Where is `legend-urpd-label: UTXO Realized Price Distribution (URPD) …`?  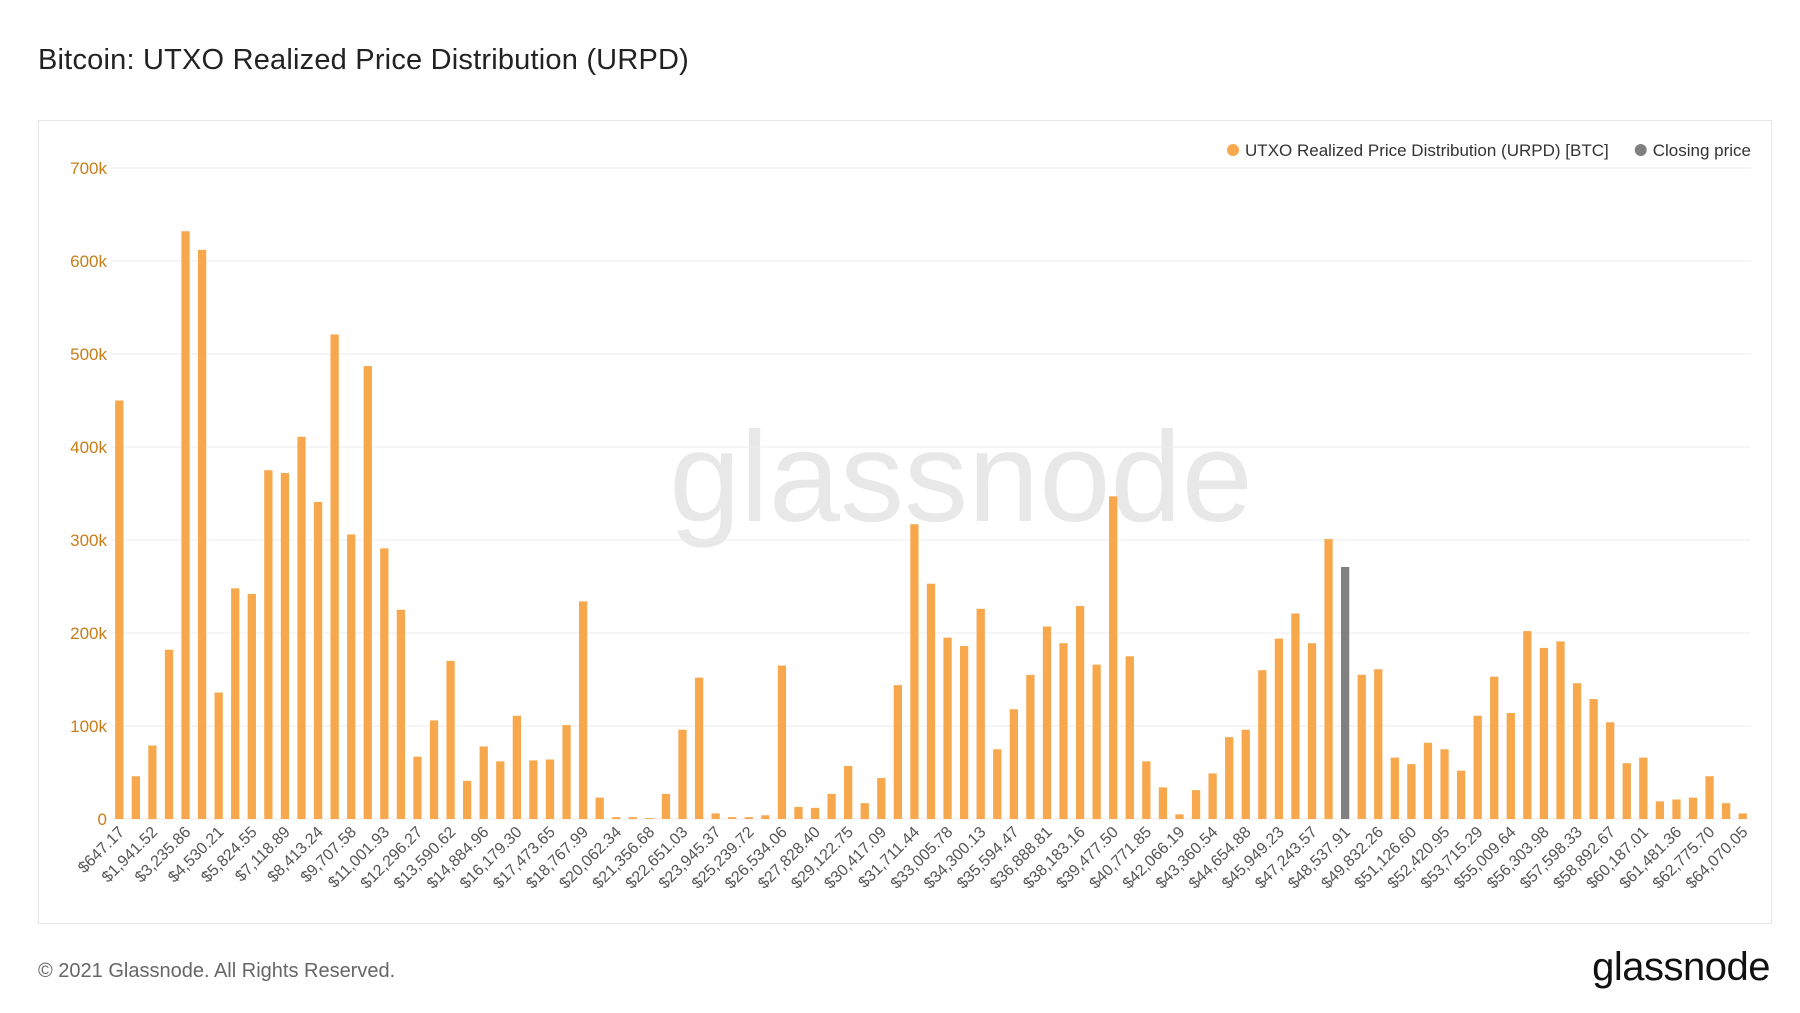
legend-urpd-label: UTXO Realized Price Distribution (URPD) … is located at coordinates (1427, 150).